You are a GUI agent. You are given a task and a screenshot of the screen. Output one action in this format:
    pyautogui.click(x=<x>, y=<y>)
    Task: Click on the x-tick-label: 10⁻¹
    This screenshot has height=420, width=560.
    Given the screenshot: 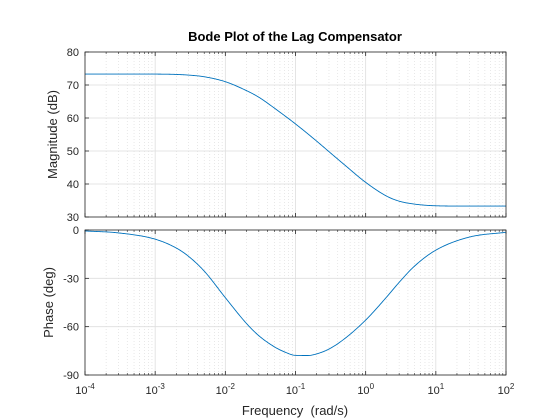 What is the action you would take?
    pyautogui.click(x=296, y=389)
    